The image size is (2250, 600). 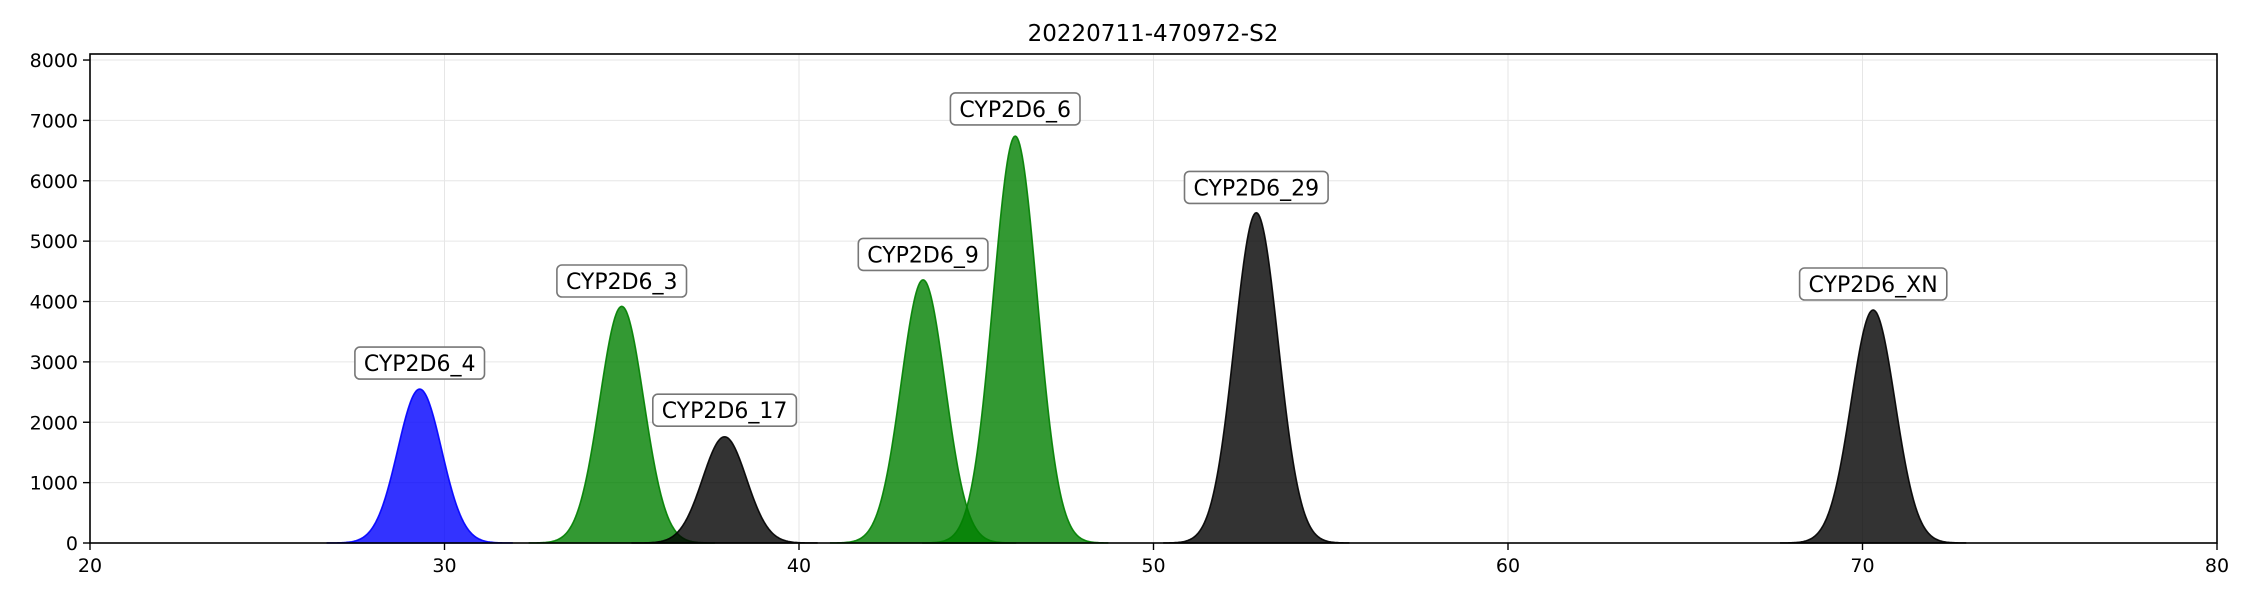 I want to click on peak-label-cyp2d6-3: CYP2D6_3, so click(x=622, y=281).